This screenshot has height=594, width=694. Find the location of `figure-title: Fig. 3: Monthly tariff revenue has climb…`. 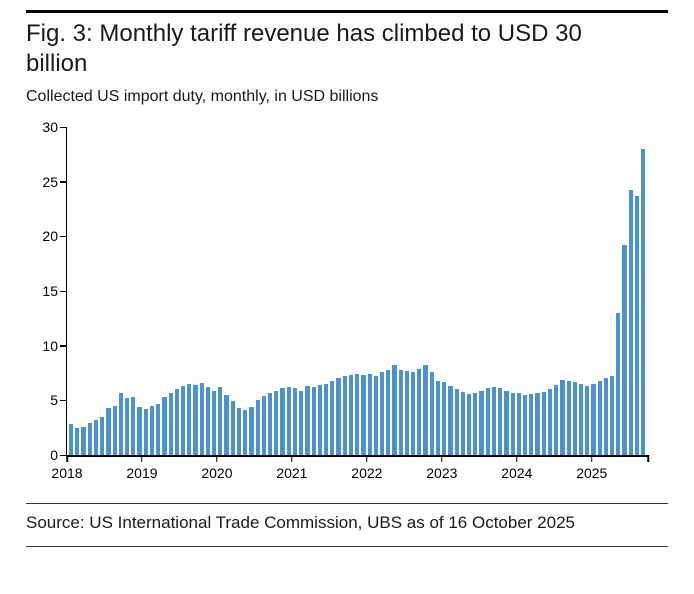

figure-title: Fig. 3: Monthly tariff revenue has climb… is located at coordinates (304, 48).